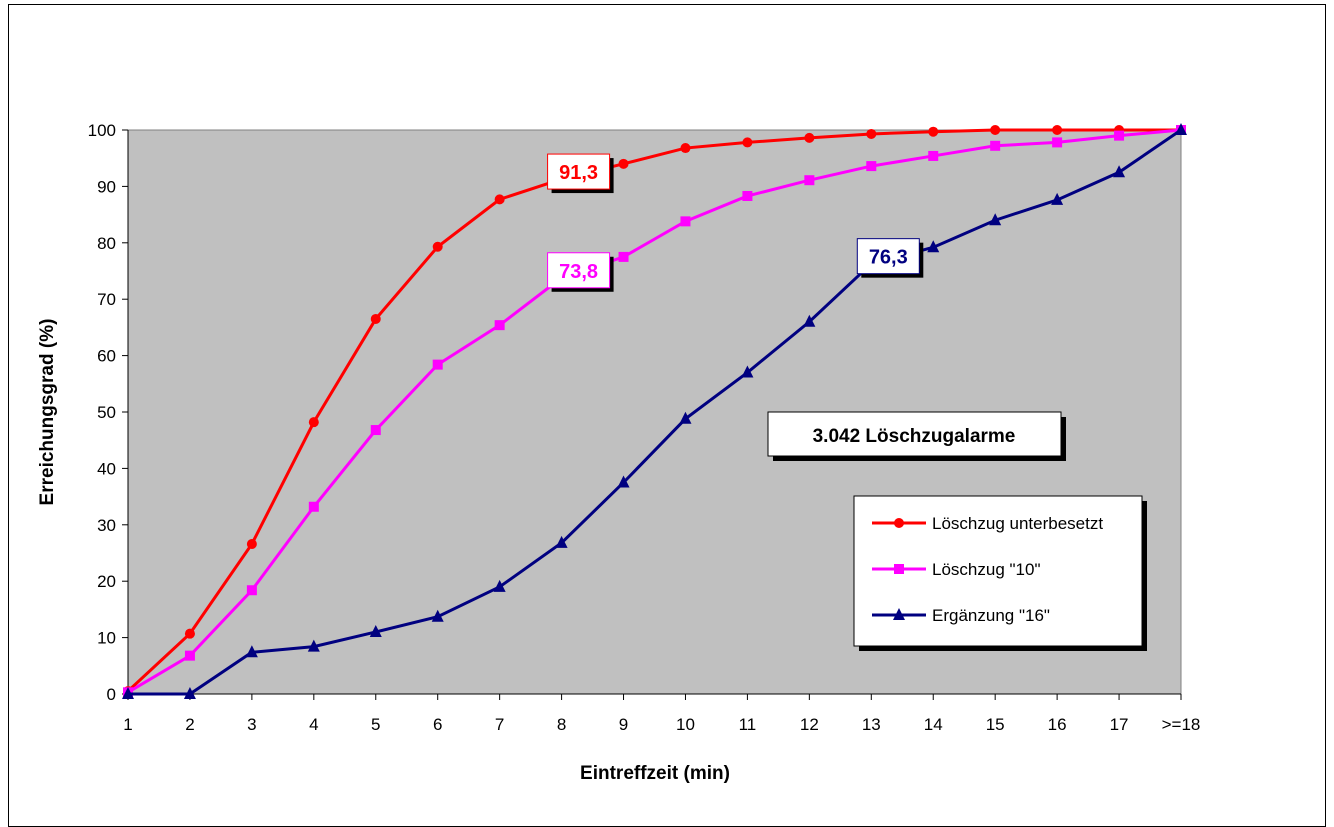 The image size is (1334, 827). What do you see at coordinates (933, 724) in the screenshot?
I see `x-tick-label: 14` at bounding box center [933, 724].